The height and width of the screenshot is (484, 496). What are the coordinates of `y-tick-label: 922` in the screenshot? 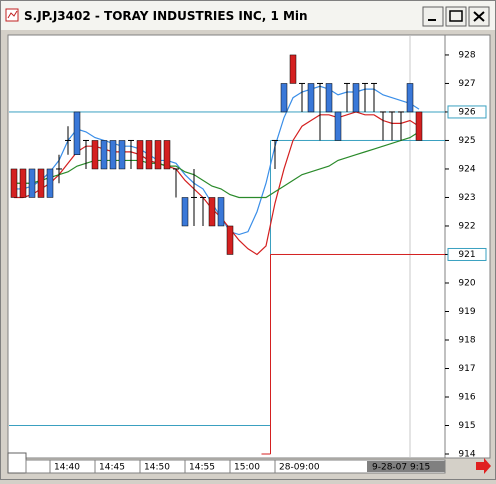 It's located at (466, 226).